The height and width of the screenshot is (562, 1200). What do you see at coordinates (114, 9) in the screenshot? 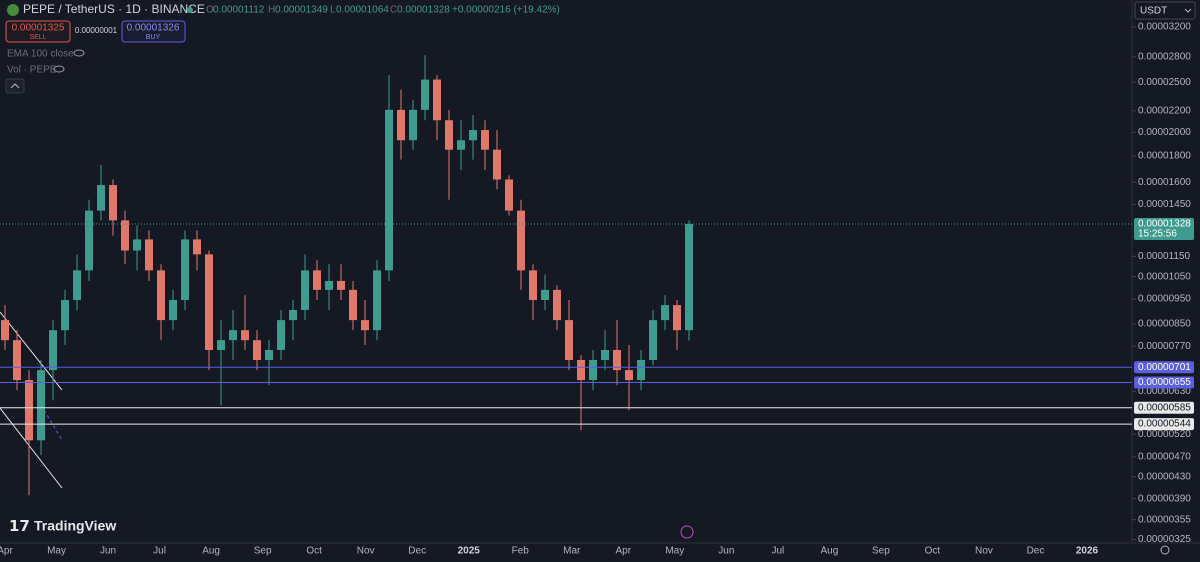
I see `symbol: PEPE / TetherUS · 1D · BINANCE` at bounding box center [114, 9].